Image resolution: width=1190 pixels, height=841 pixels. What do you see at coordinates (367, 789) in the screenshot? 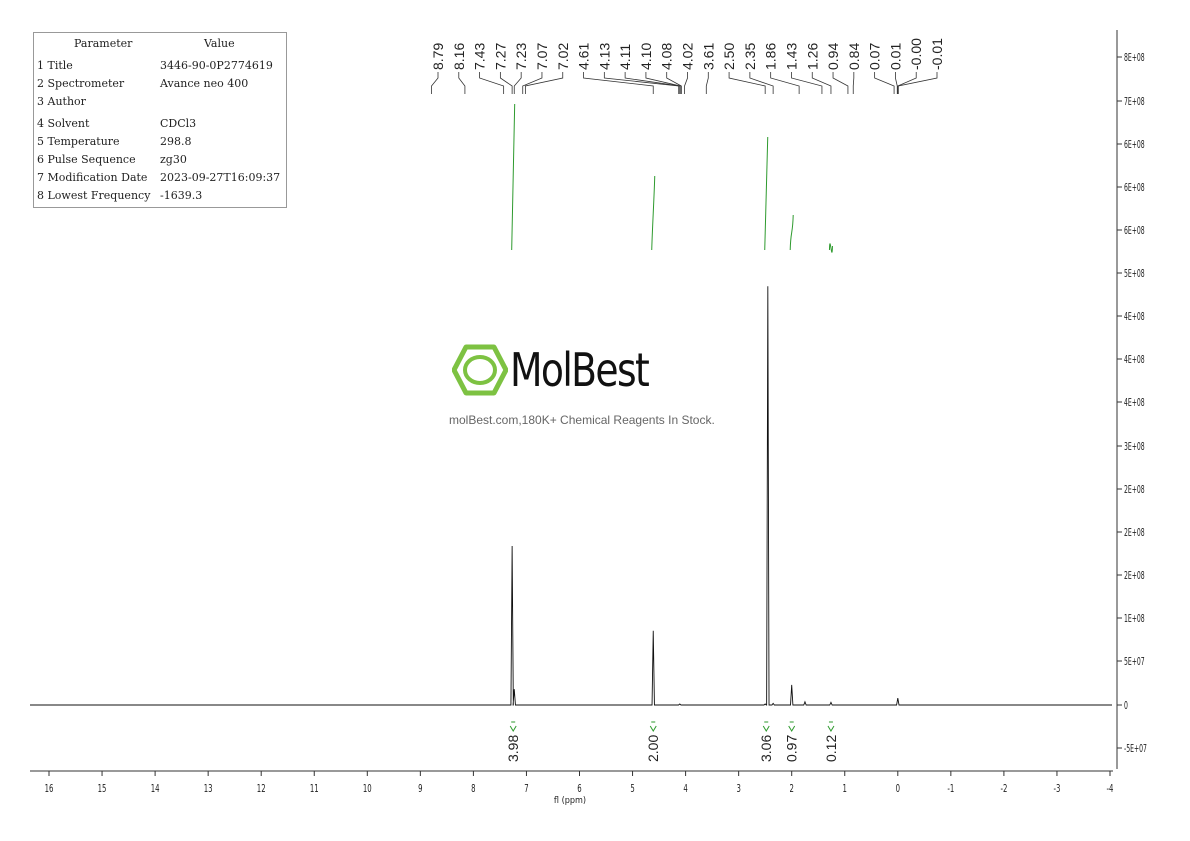
I see `x-tick-label: 10` at bounding box center [367, 789].